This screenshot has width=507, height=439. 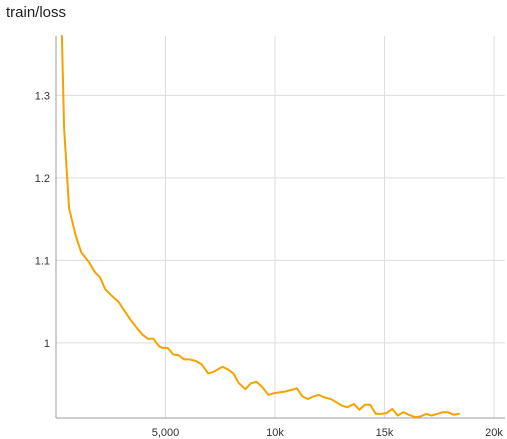 I want to click on x-tick-label: 10k, so click(x=275, y=433).